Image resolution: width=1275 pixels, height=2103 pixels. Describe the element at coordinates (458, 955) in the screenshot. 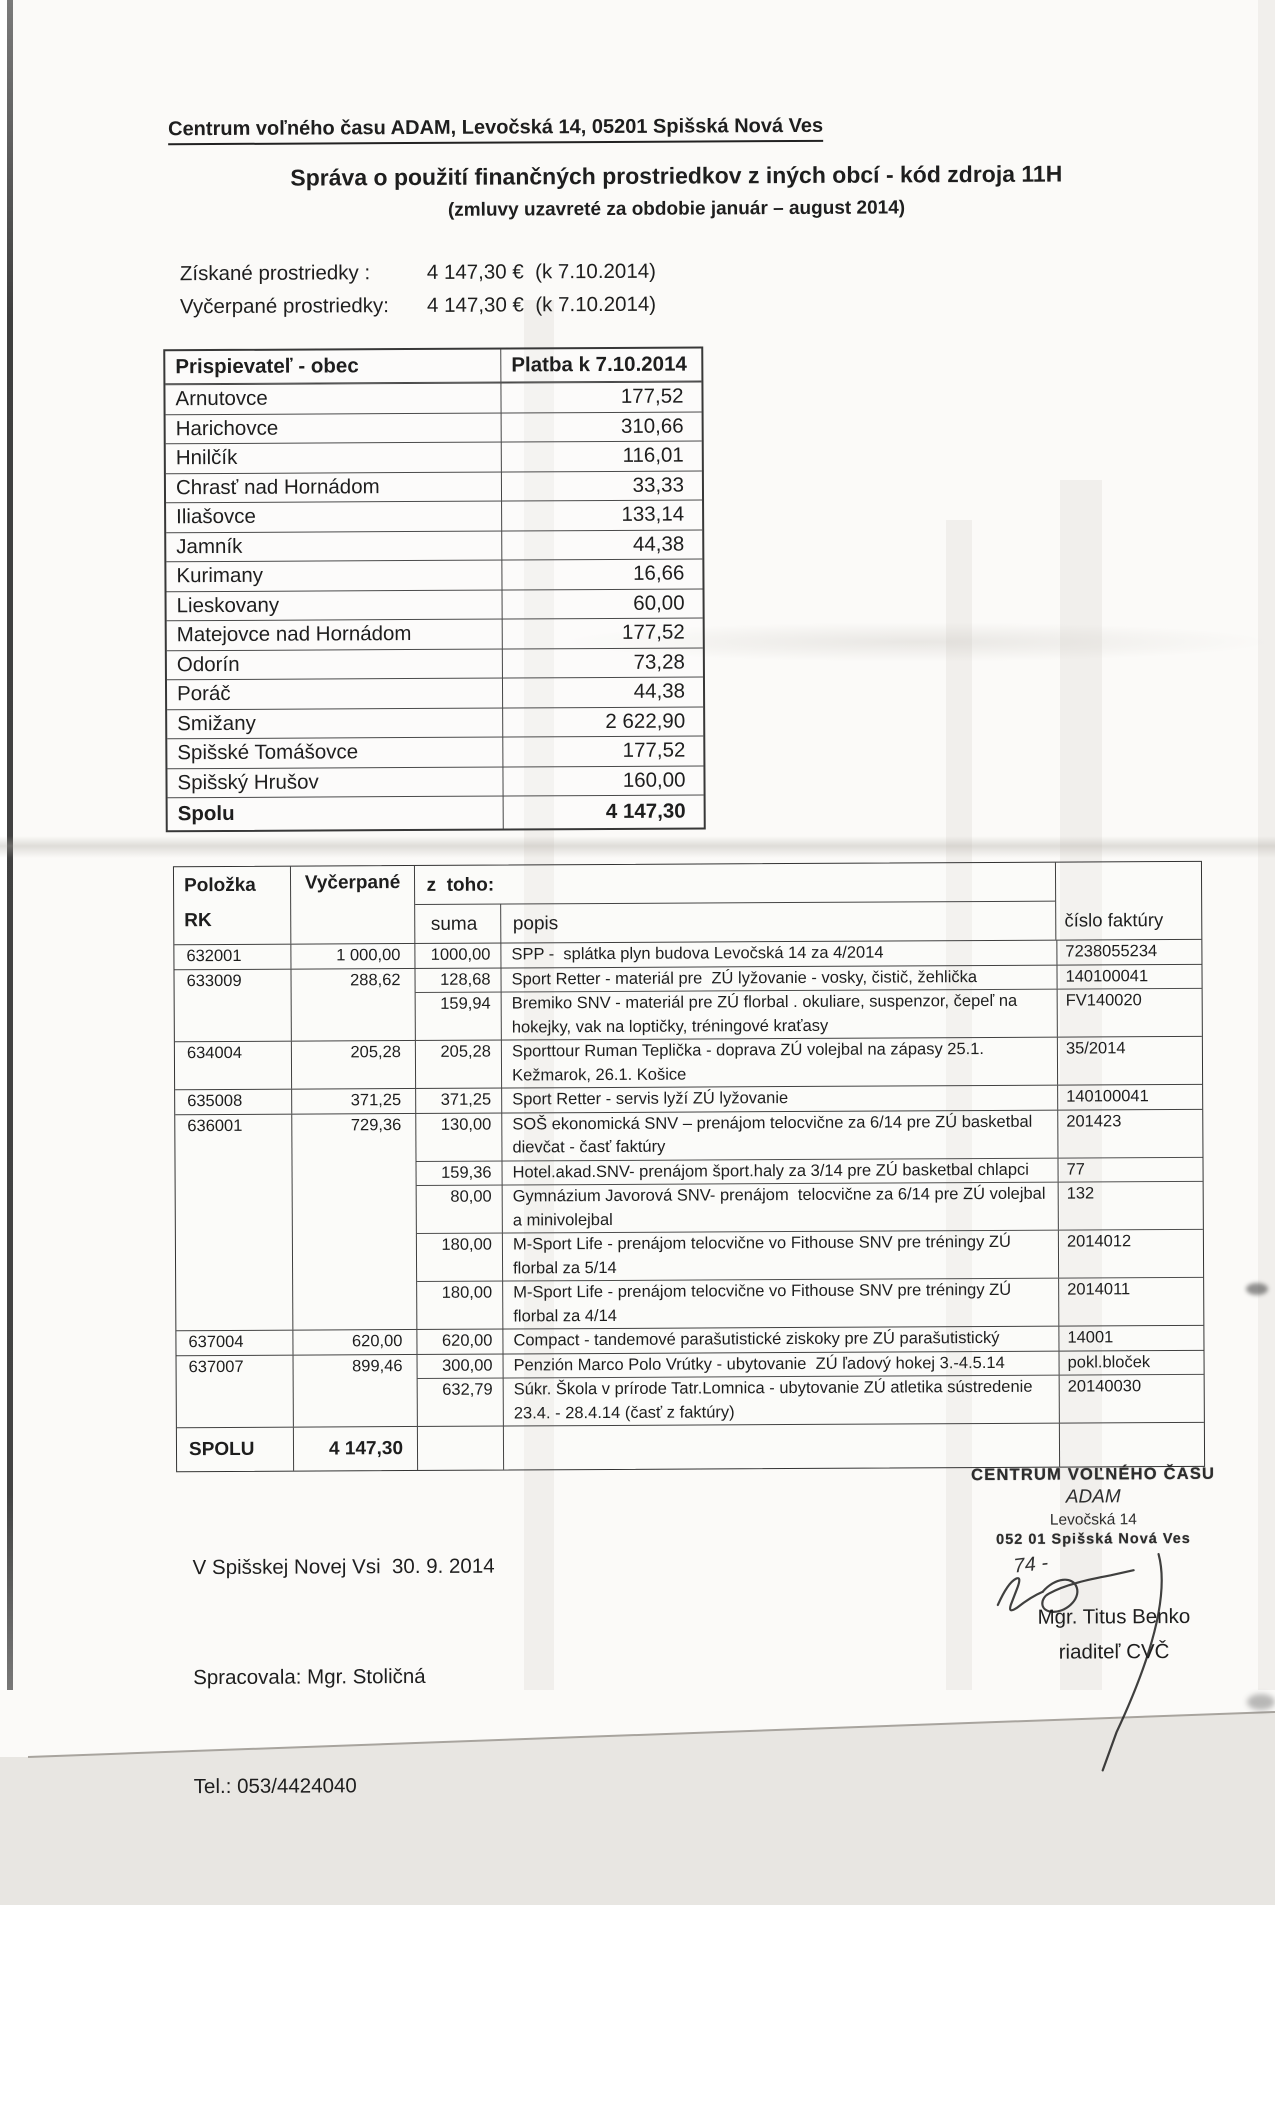

I see `suma-cell: 1000,00` at that location.